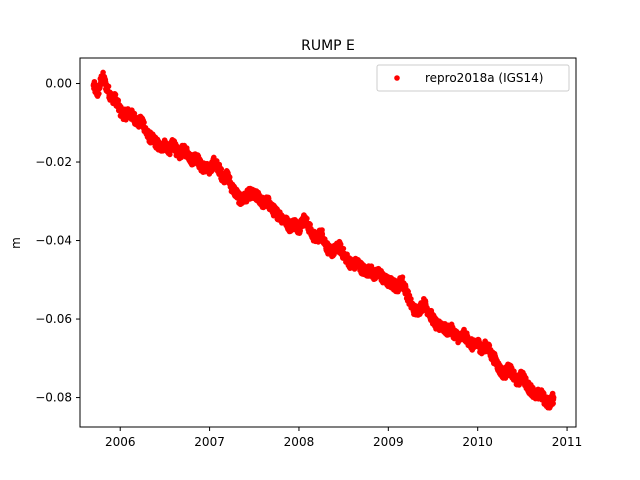 This screenshot has height=480, width=640. Describe the element at coordinates (53, 162) in the screenshot. I see `y-tick-label: −0.02` at that location.